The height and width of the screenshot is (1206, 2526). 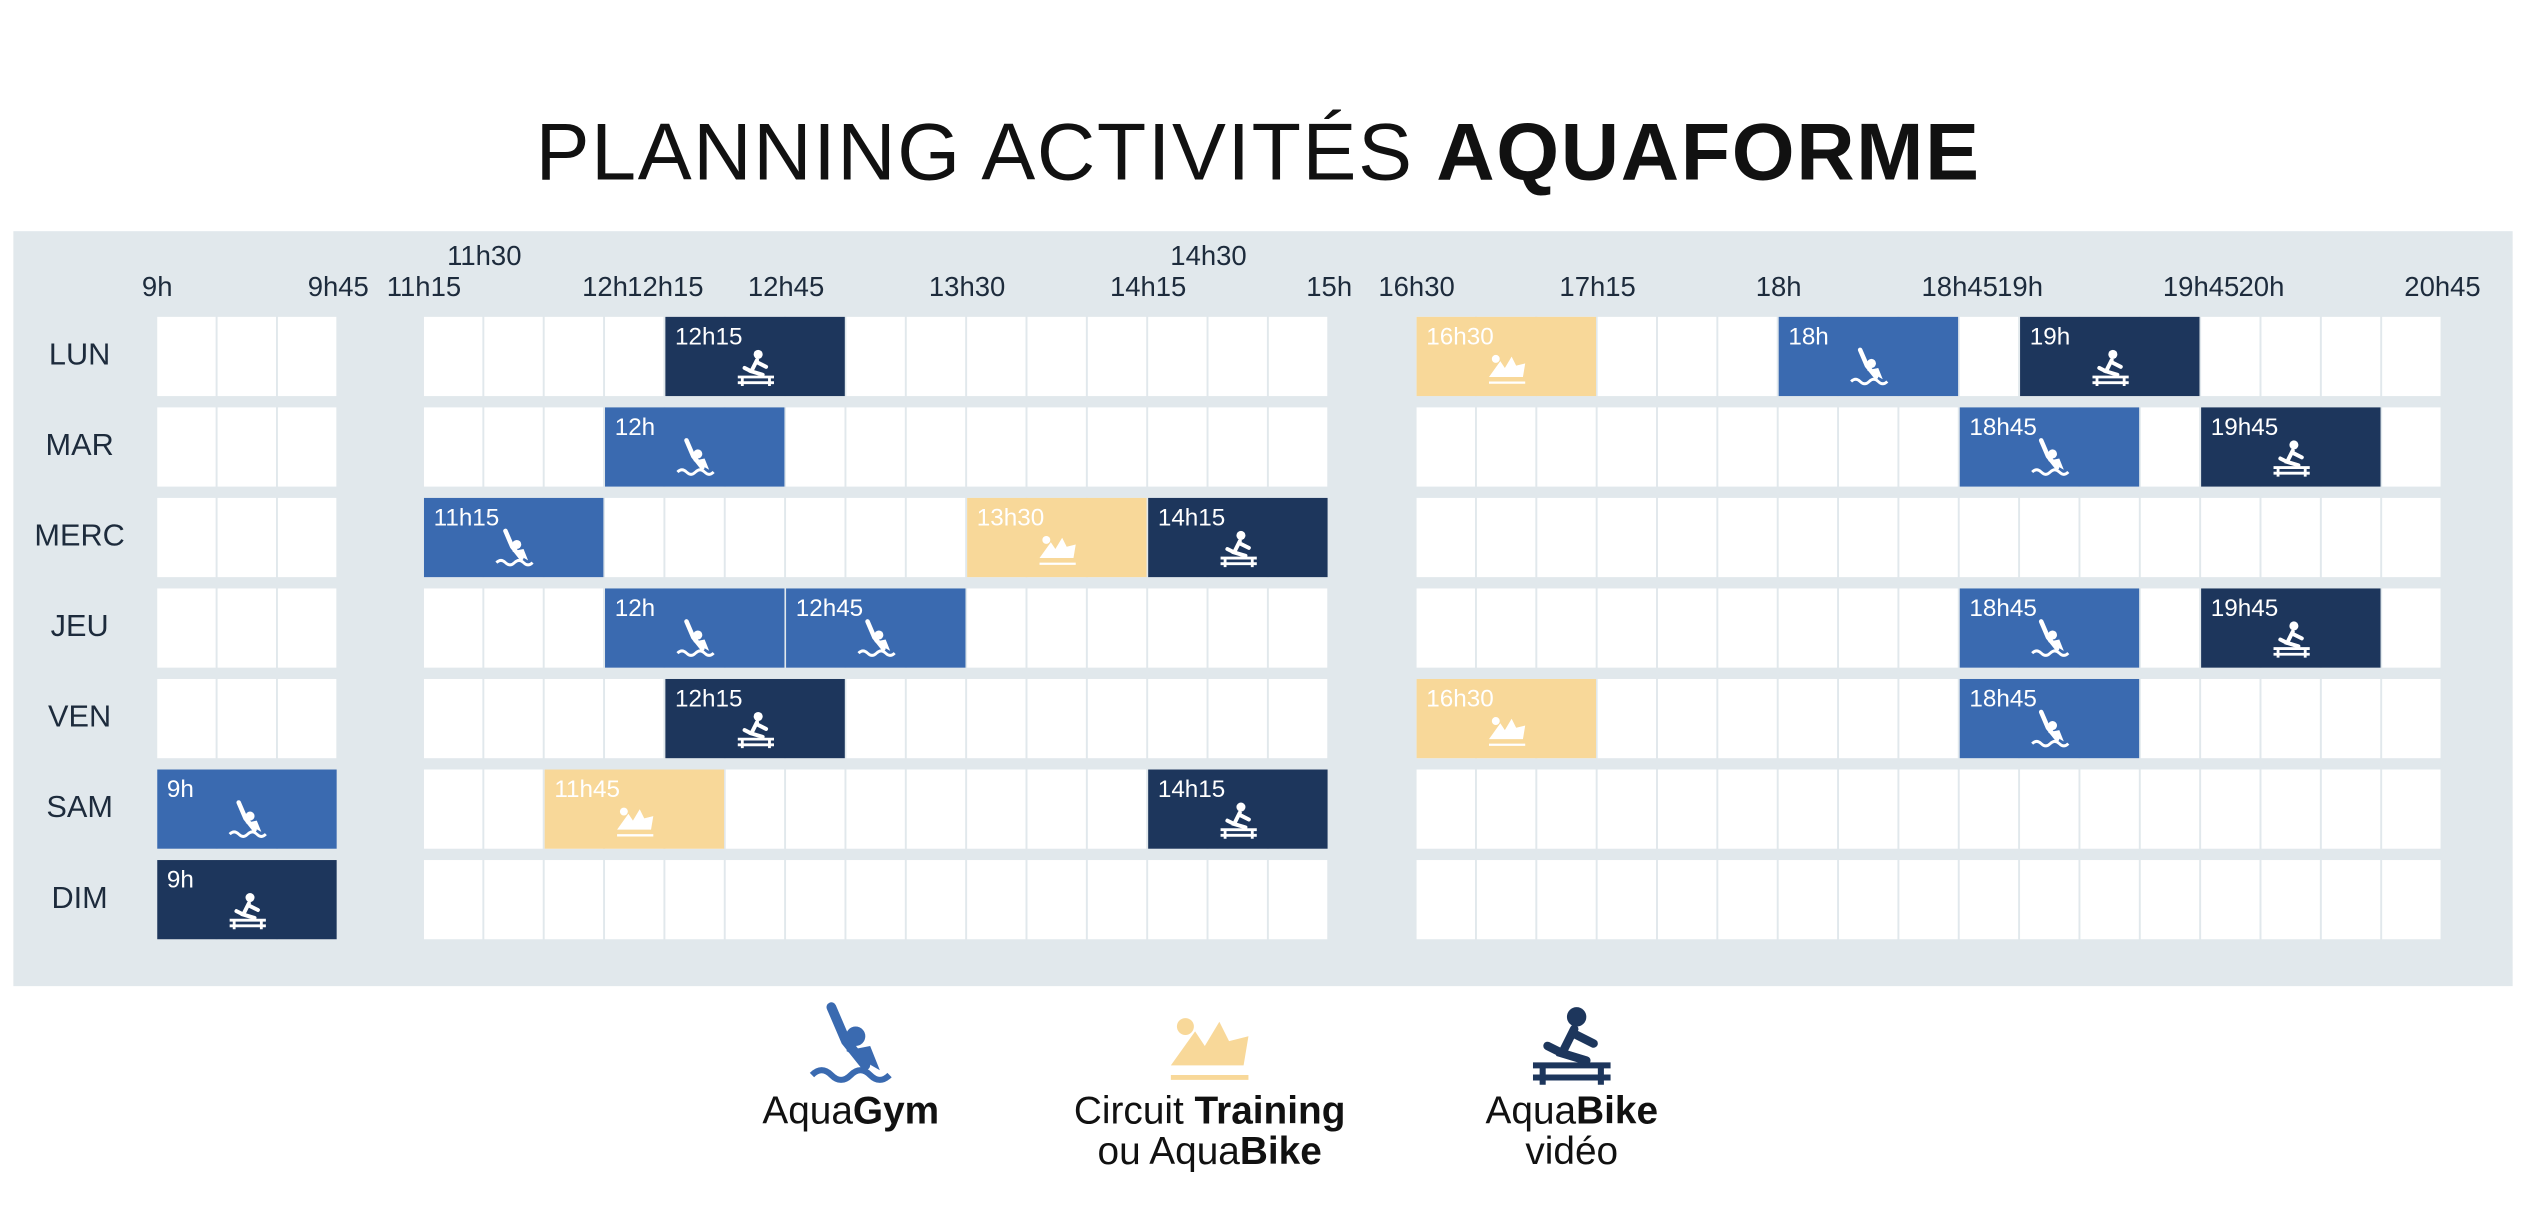 What do you see at coordinates (1708, 152) in the screenshot?
I see `title-bold: AQUAFORME` at bounding box center [1708, 152].